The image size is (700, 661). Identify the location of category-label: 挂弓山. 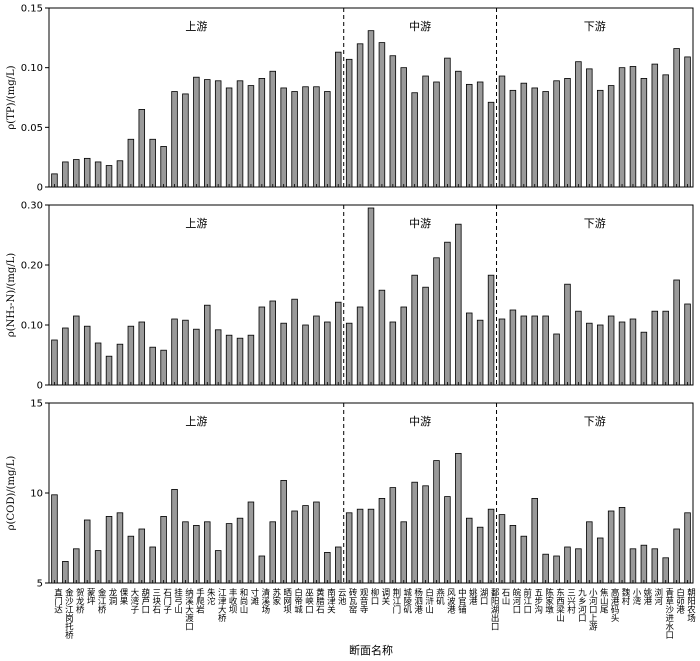
(178, 600).